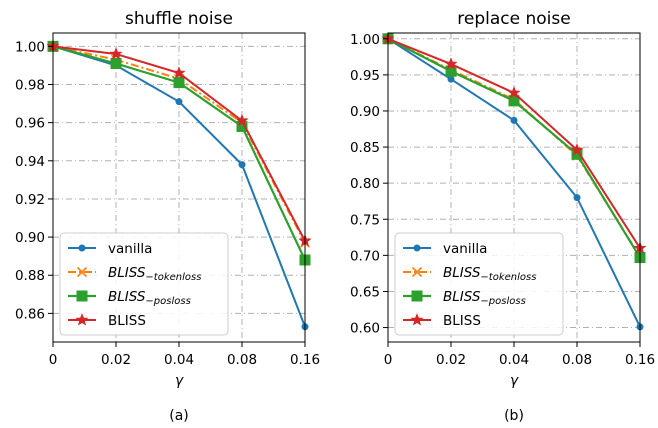  I want to click on figure-caption: (b), so click(514, 416).